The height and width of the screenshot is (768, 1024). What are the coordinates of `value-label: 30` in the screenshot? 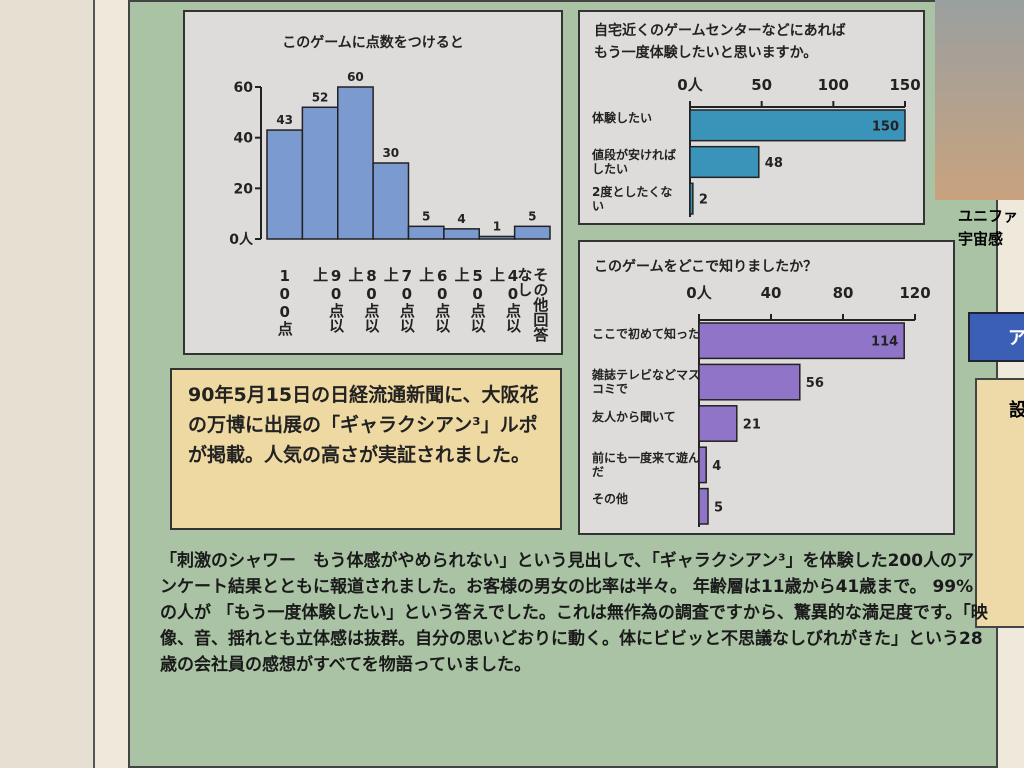 It's located at (390, 153).